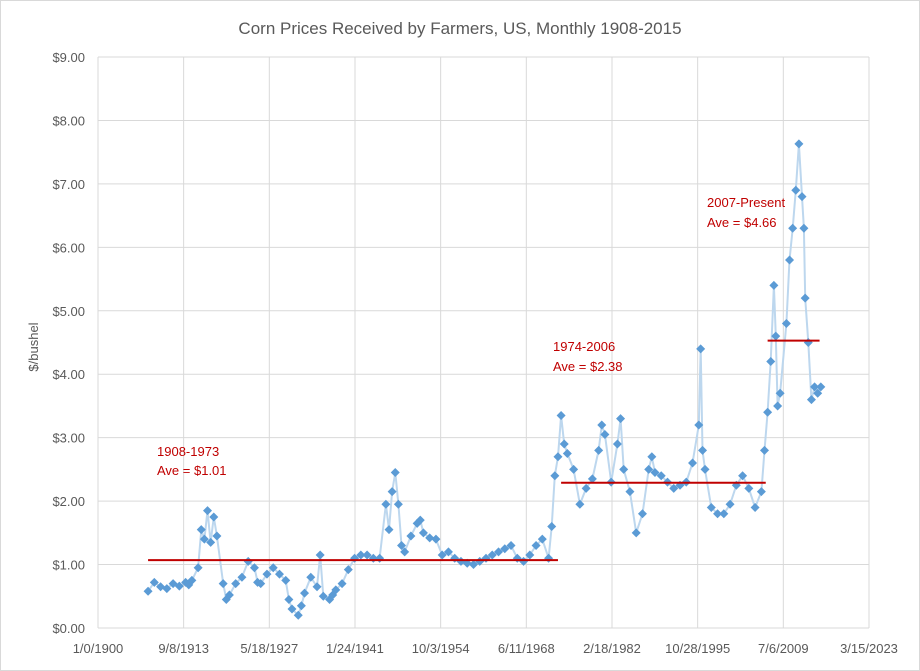 The width and height of the screenshot is (920, 671). I want to click on y-tick-label: $7.00, so click(68, 184).